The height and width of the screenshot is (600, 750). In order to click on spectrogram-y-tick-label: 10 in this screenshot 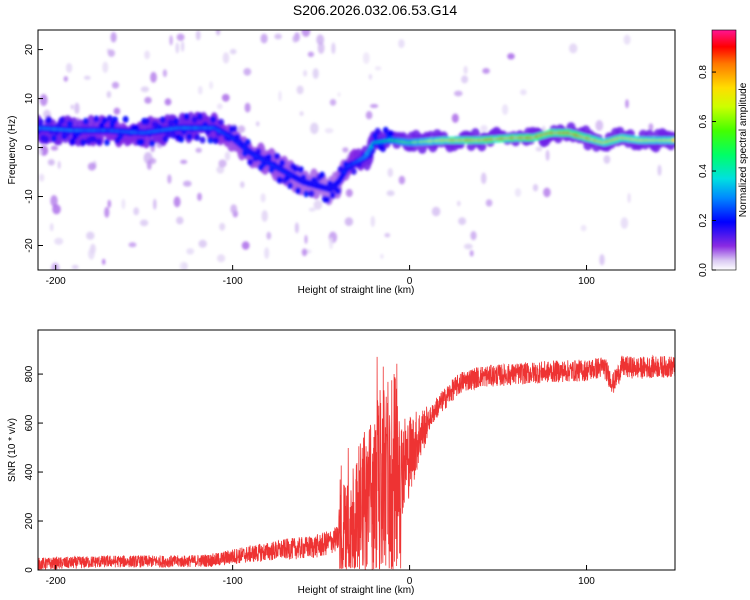, I will do `click(29, 99)`.